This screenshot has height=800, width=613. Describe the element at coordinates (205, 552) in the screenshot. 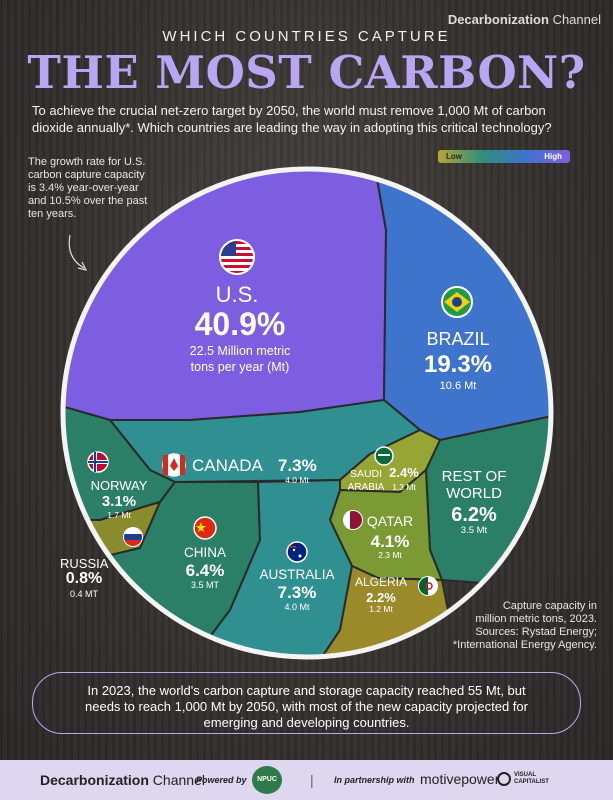

I see `label-china-name: CHINA` at that location.